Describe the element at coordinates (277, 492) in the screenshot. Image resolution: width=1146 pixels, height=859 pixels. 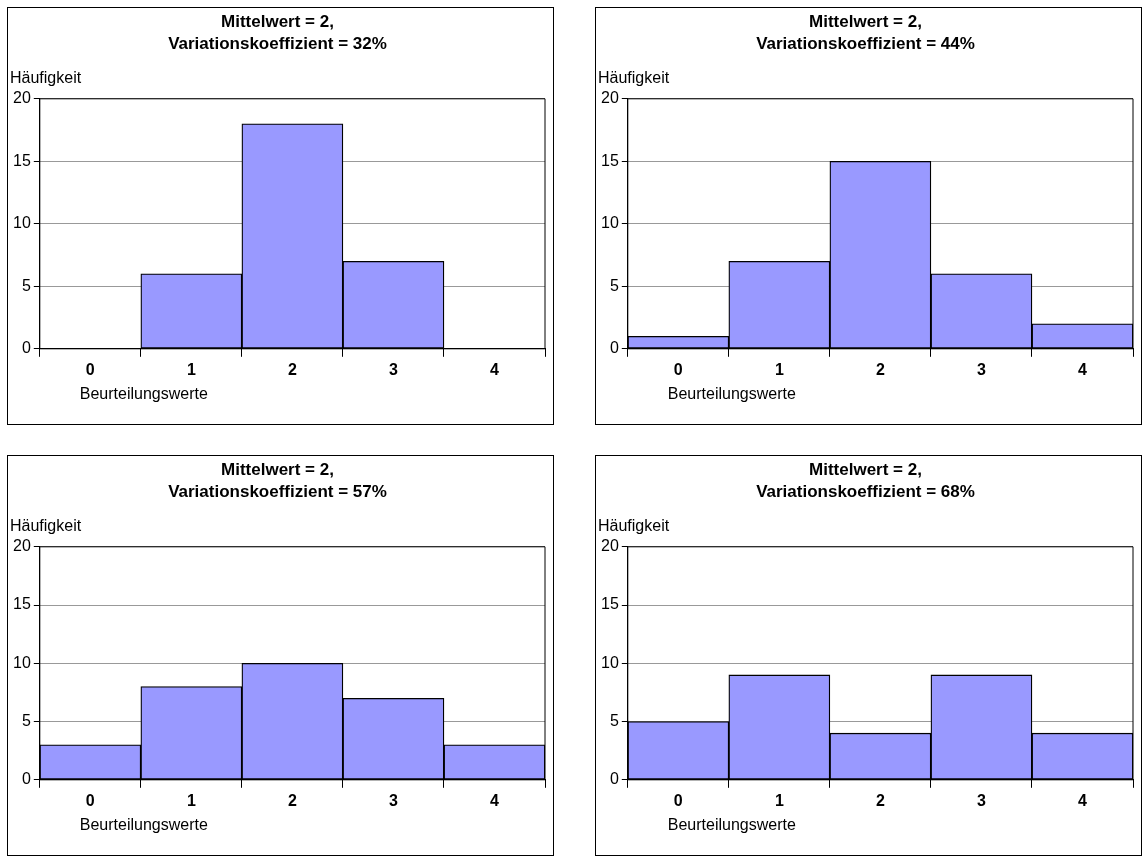
I see `chart-subtitle: Variationskoeffizient = 57%` at that location.